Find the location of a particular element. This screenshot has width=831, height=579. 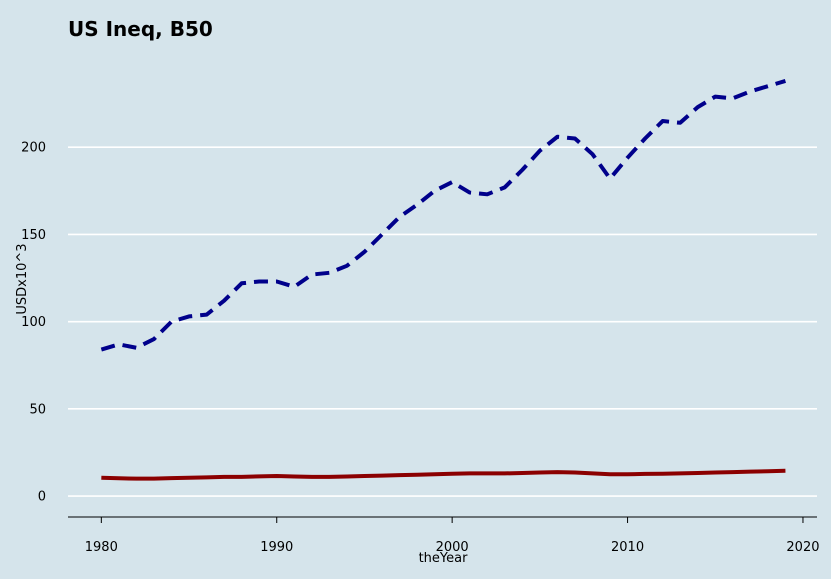

x-tick-label-2010: 2010 is located at coordinates (627, 547).